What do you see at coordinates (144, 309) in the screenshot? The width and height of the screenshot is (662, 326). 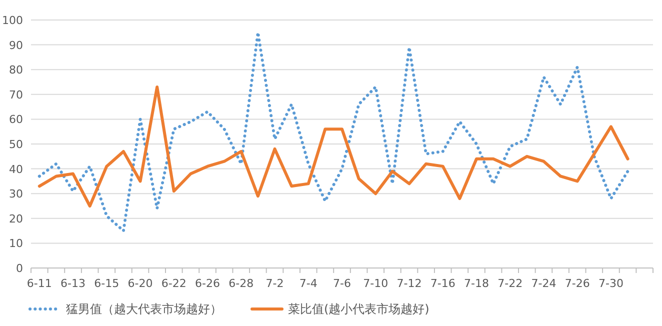 I see `legend-label: 猛男值（越大代表市场越好）` at bounding box center [144, 309].